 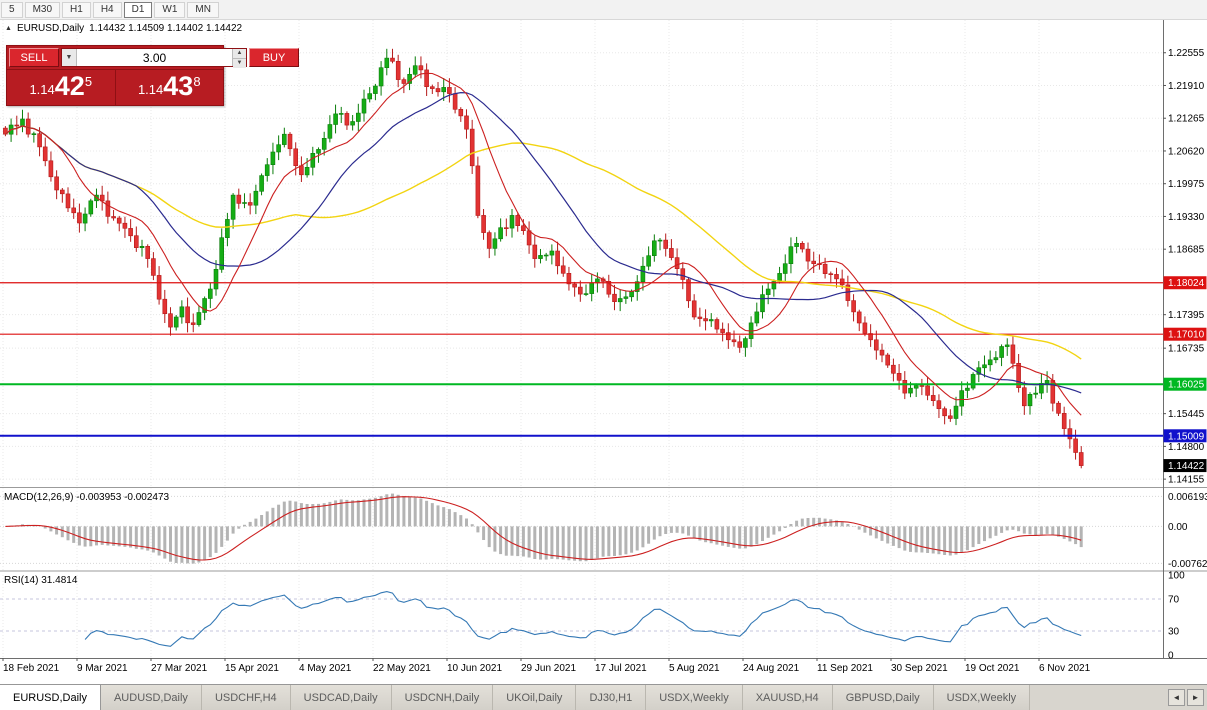 I want to click on trade-buttons-row: SELL ▼ ▲ ▼ BUY, so click(x=153, y=57).